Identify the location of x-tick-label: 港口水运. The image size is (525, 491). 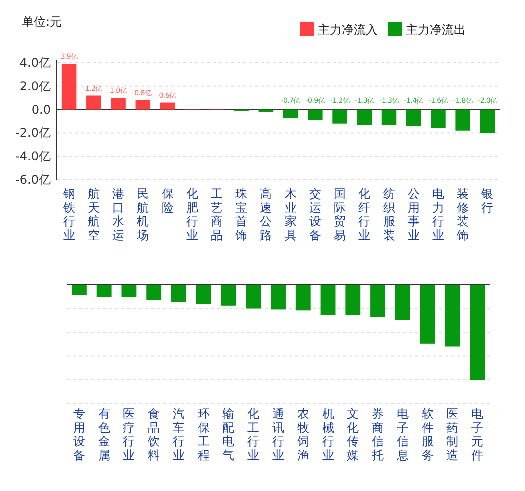
(118, 214).